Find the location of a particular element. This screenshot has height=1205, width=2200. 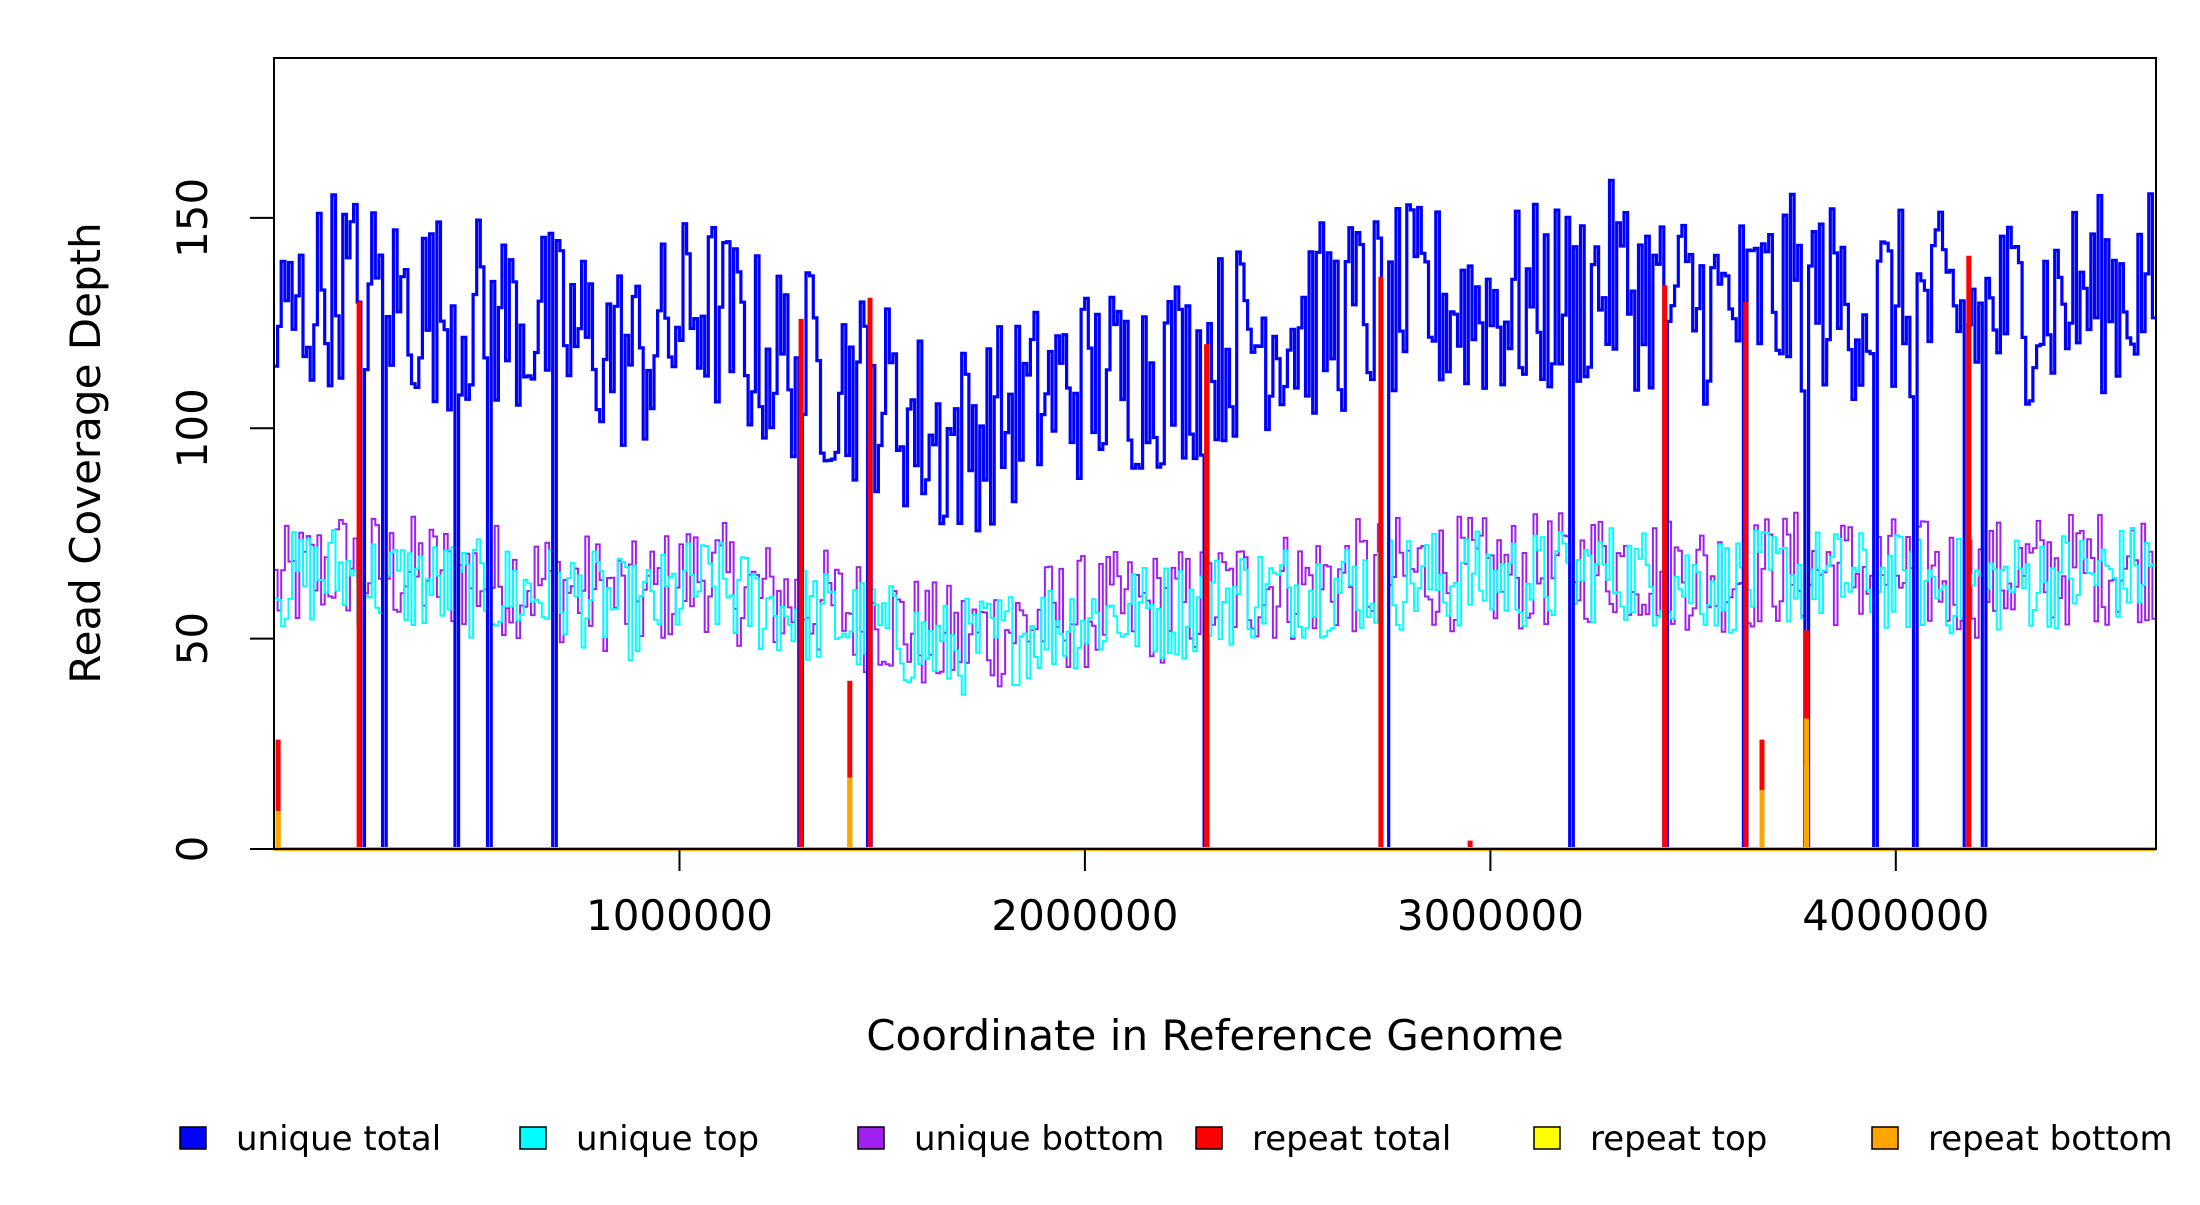

legend-item-repeat-total: repeat total is located at coordinates (1323, 1139).